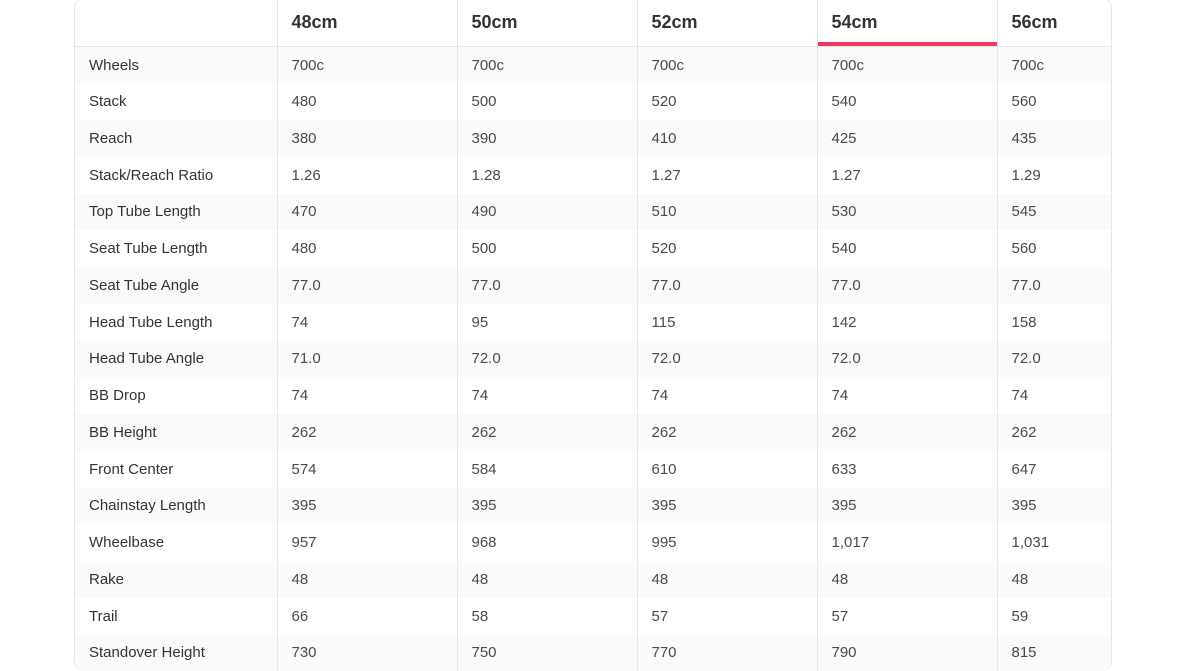 This screenshot has width=1186, height=671. I want to click on row-label: Stack/Reach Ratio, so click(176, 175).